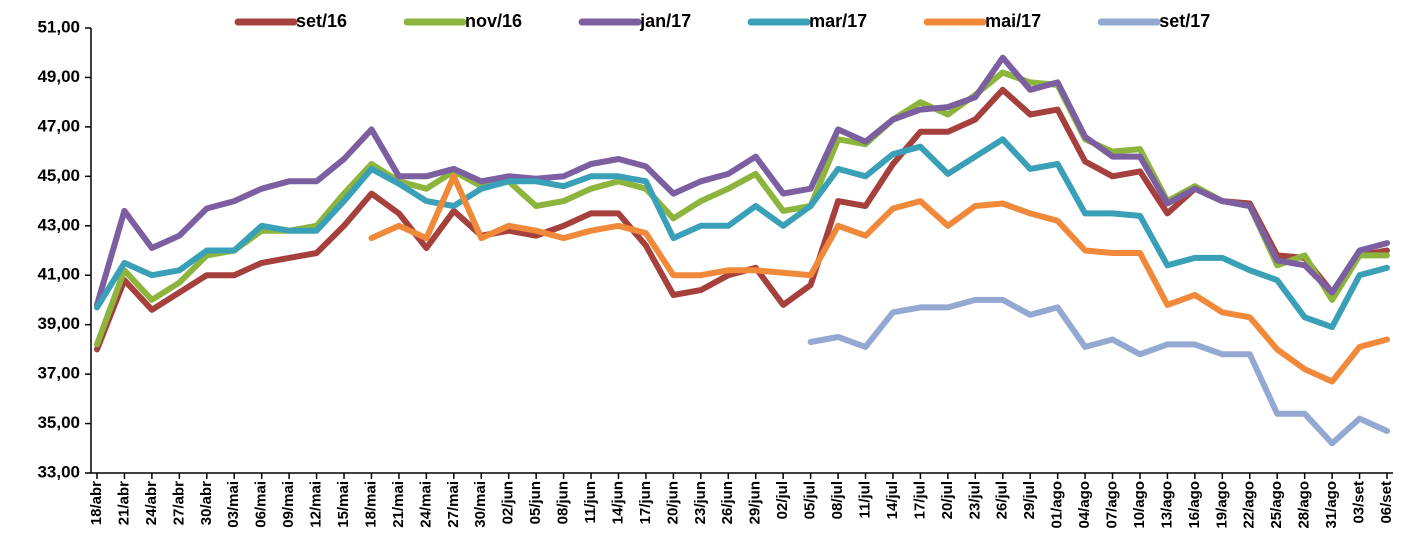  I want to click on y-tick-label: 37,00, so click(58, 373).